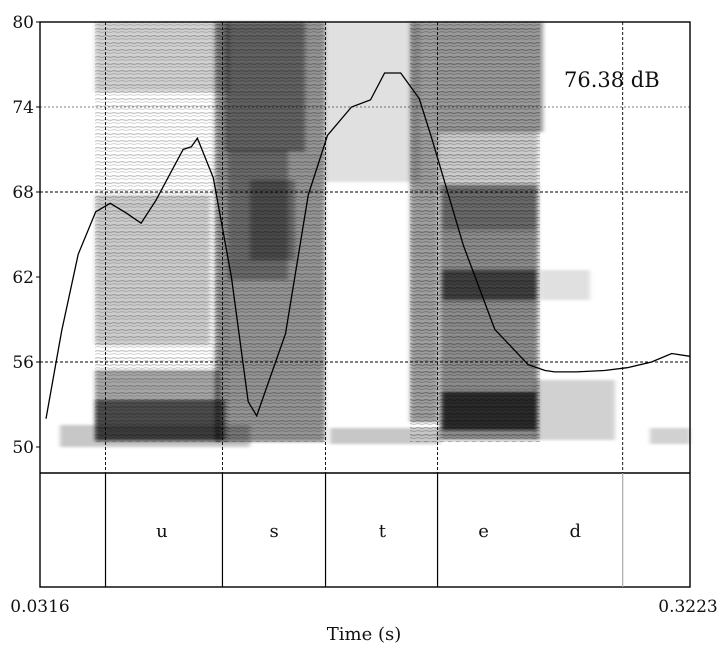  What do you see at coordinates (23, 363) in the screenshot?
I see `y-tick-56: 56` at bounding box center [23, 363].